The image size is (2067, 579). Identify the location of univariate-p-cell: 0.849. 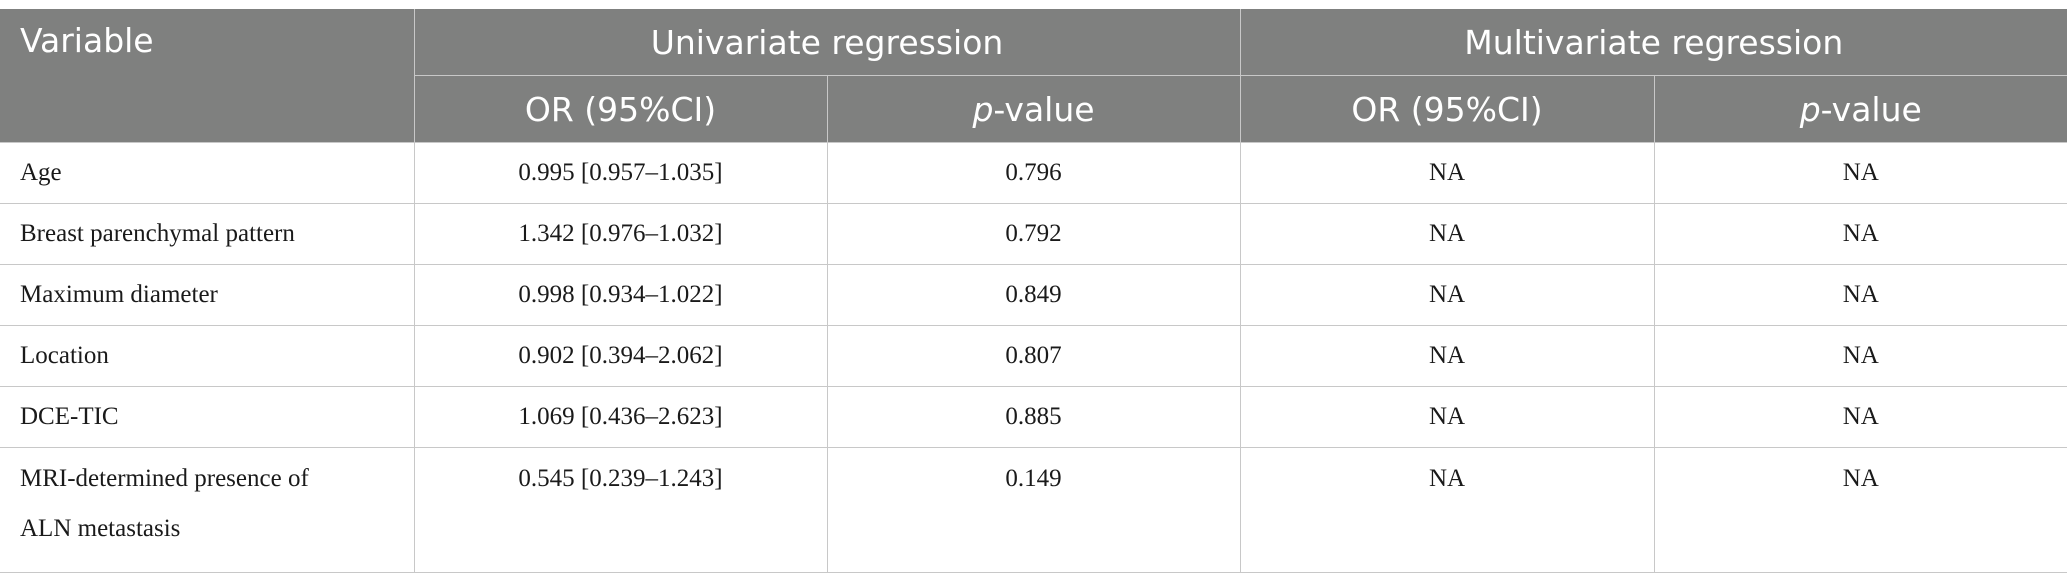
(1034, 295).